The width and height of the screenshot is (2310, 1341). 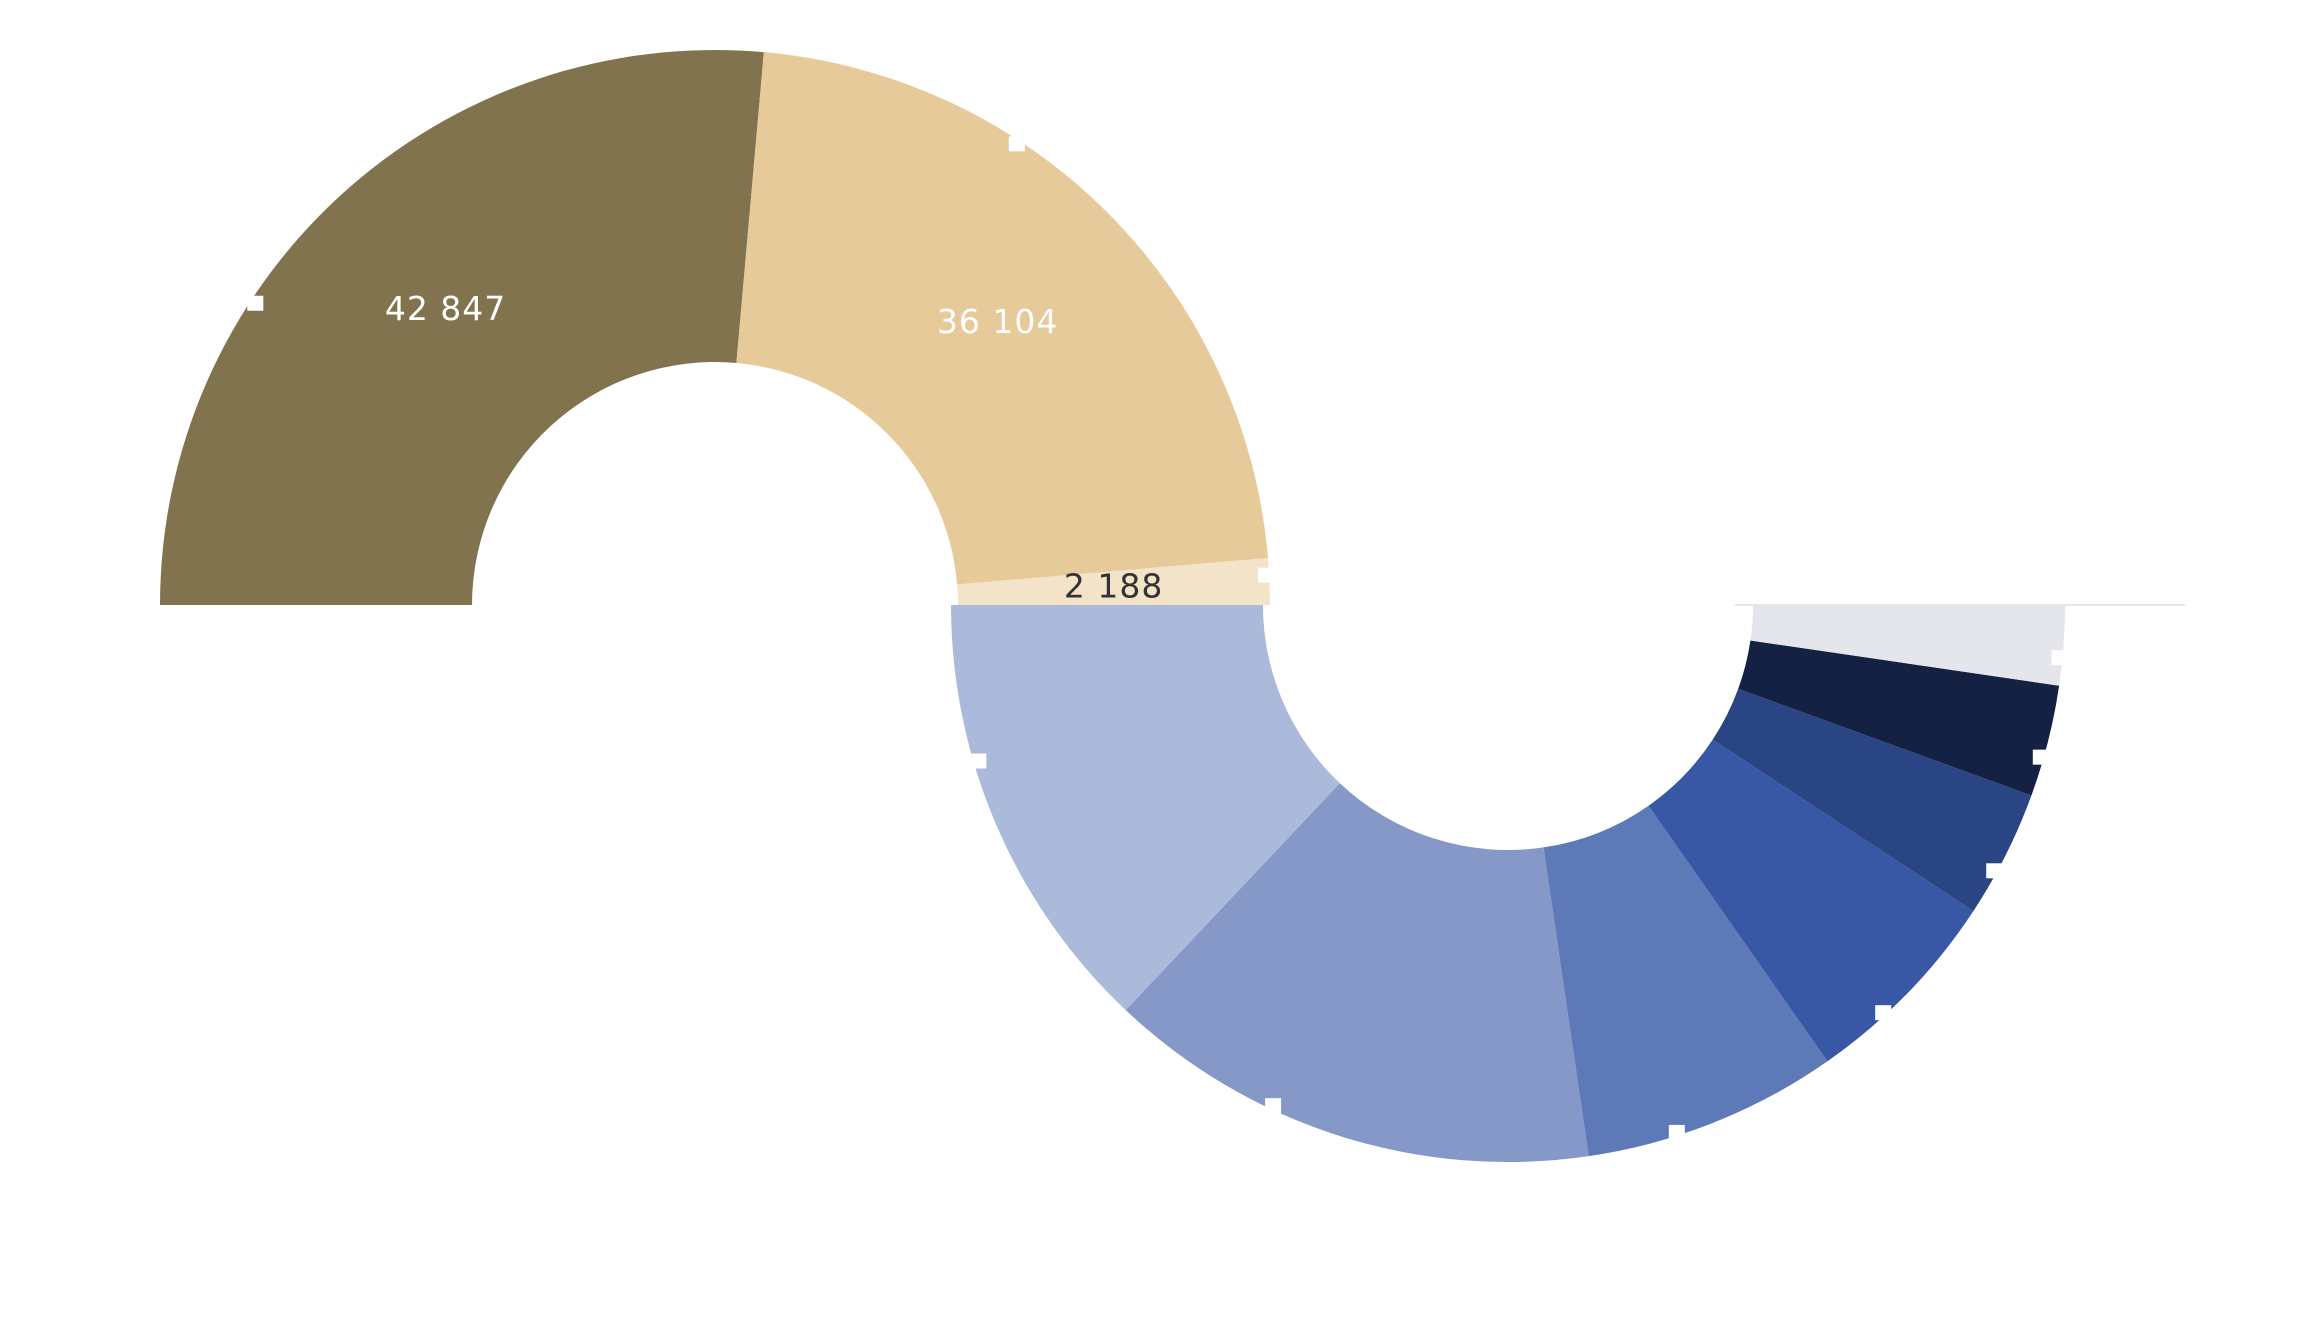 I want to click on slice-value-label: 42 847, so click(x=445, y=308).